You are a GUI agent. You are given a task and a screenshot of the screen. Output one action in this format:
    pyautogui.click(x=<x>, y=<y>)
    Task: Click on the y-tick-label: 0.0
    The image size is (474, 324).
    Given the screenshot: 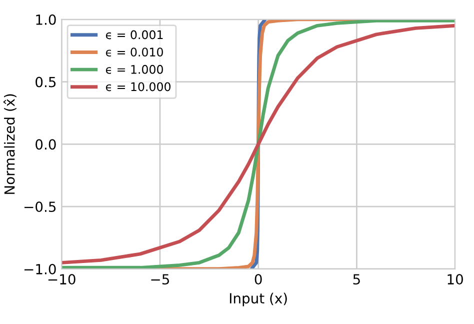 What is the action you would take?
    pyautogui.click(x=46, y=144)
    